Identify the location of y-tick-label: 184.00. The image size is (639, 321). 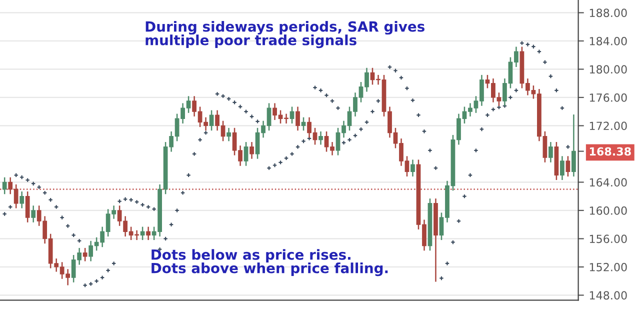
(608, 41).